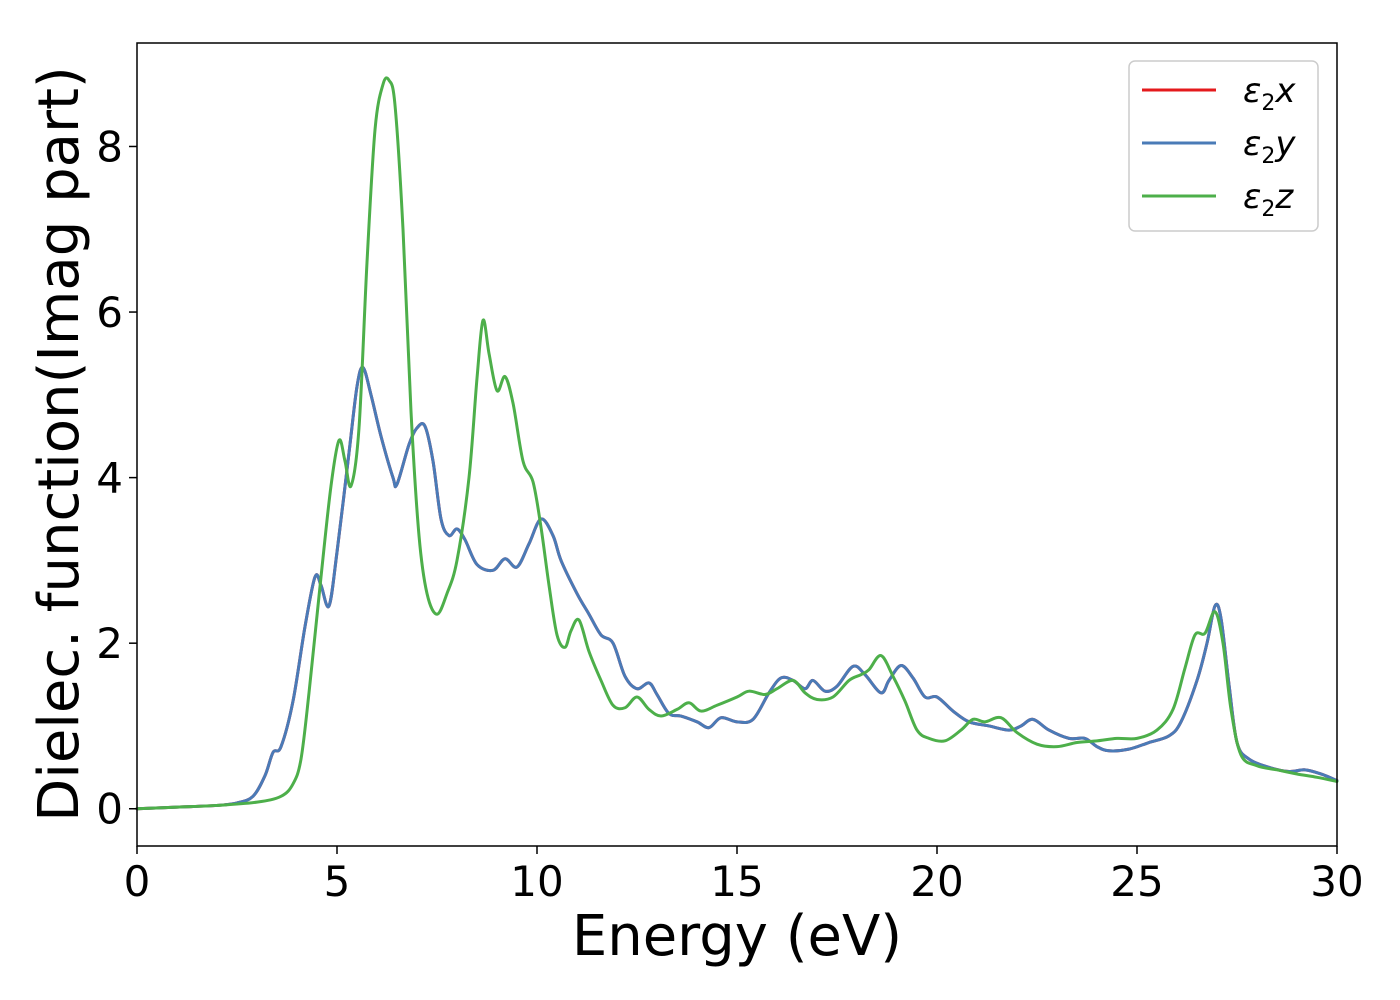 This screenshot has height=1000, width=1400. What do you see at coordinates (737, 936) in the screenshot?
I see `x-axis-label: Energy (eV)` at bounding box center [737, 936].